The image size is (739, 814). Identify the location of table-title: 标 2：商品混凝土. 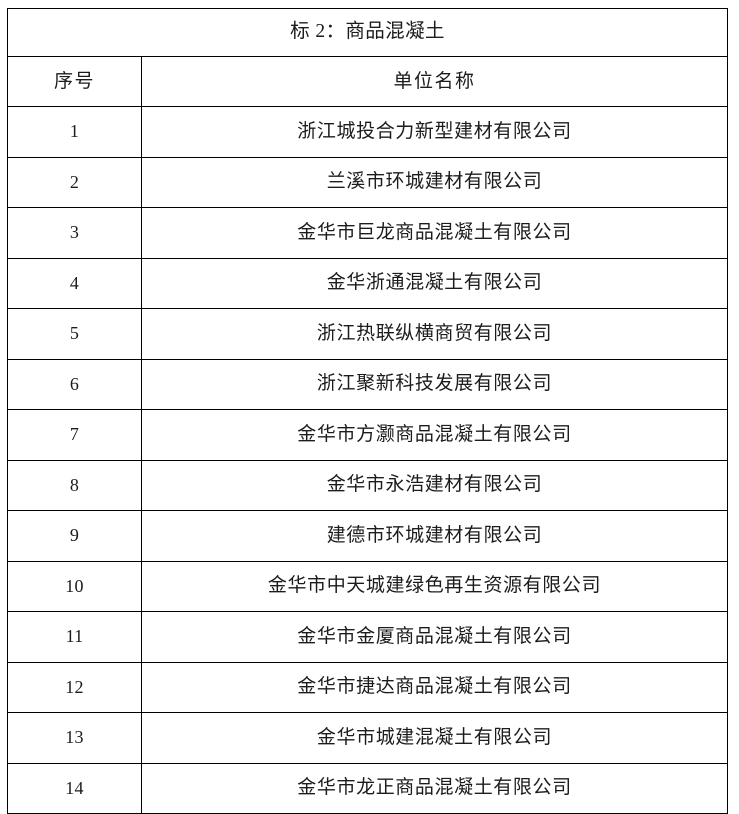
(367, 32).